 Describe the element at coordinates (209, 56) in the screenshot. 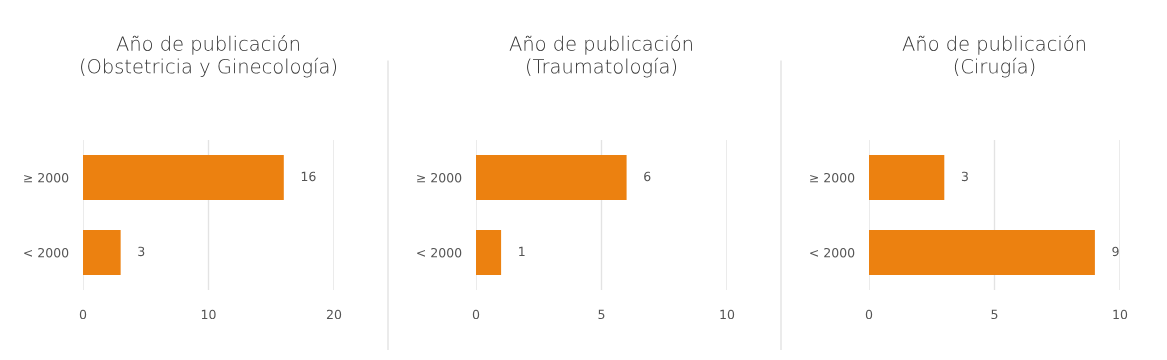

I see `chart-title: Año de publicación (Obstetricia y Ginecología)` at that location.